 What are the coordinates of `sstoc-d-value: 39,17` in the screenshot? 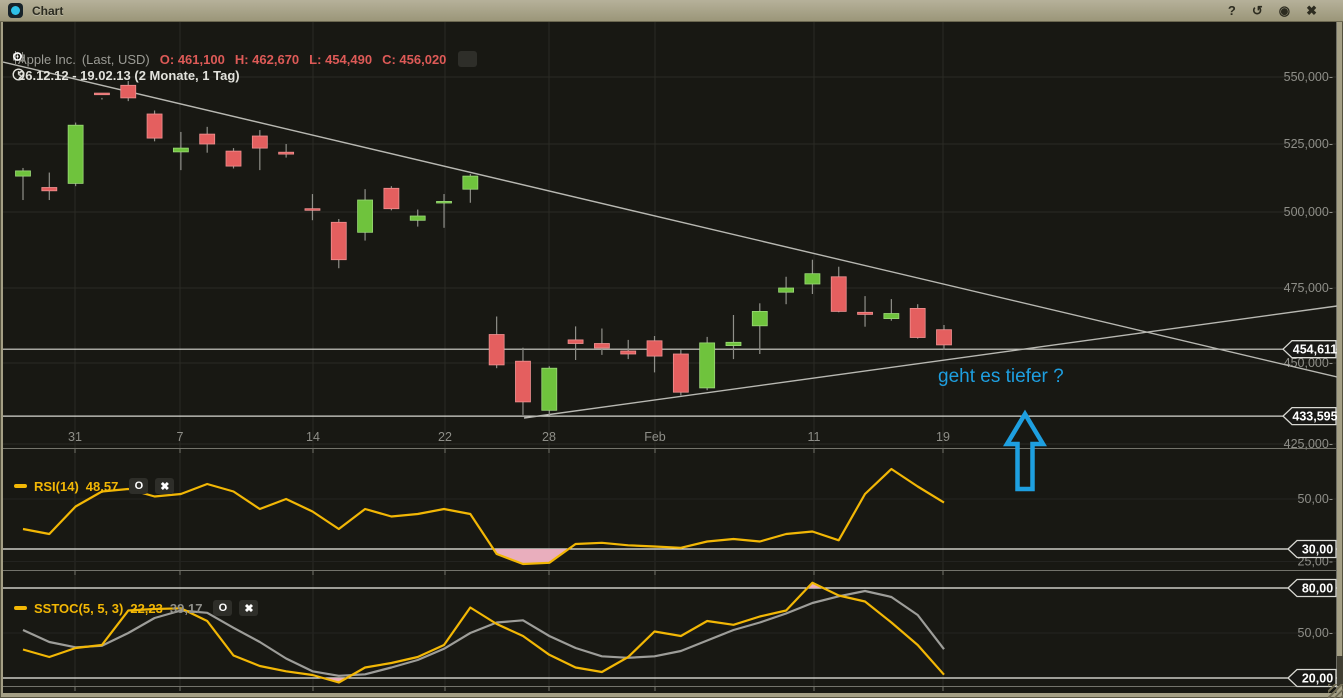 It's located at (186, 608).